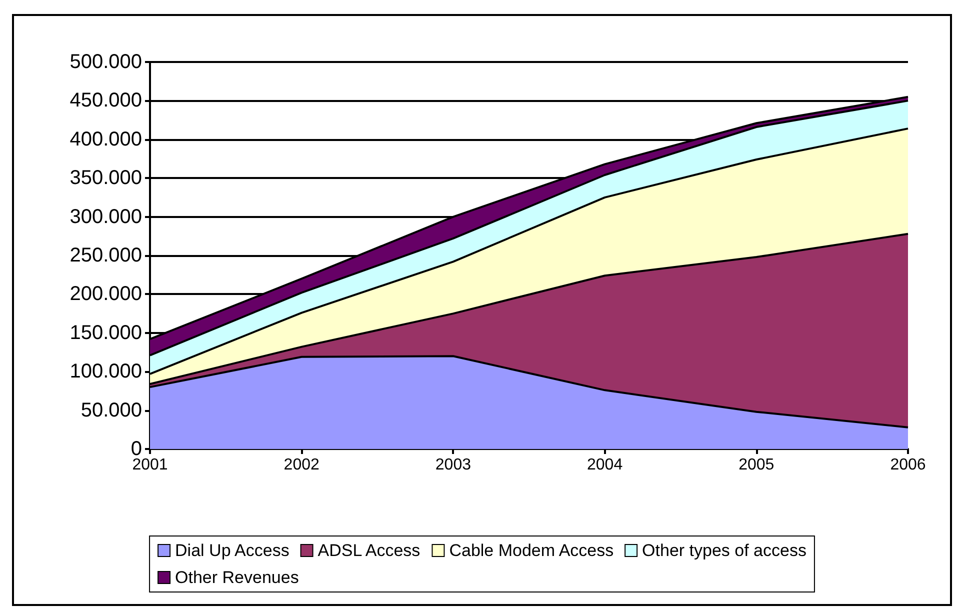 The height and width of the screenshot is (614, 960). Describe the element at coordinates (150, 465) in the screenshot. I see `x-tick-label: 2001` at that location.